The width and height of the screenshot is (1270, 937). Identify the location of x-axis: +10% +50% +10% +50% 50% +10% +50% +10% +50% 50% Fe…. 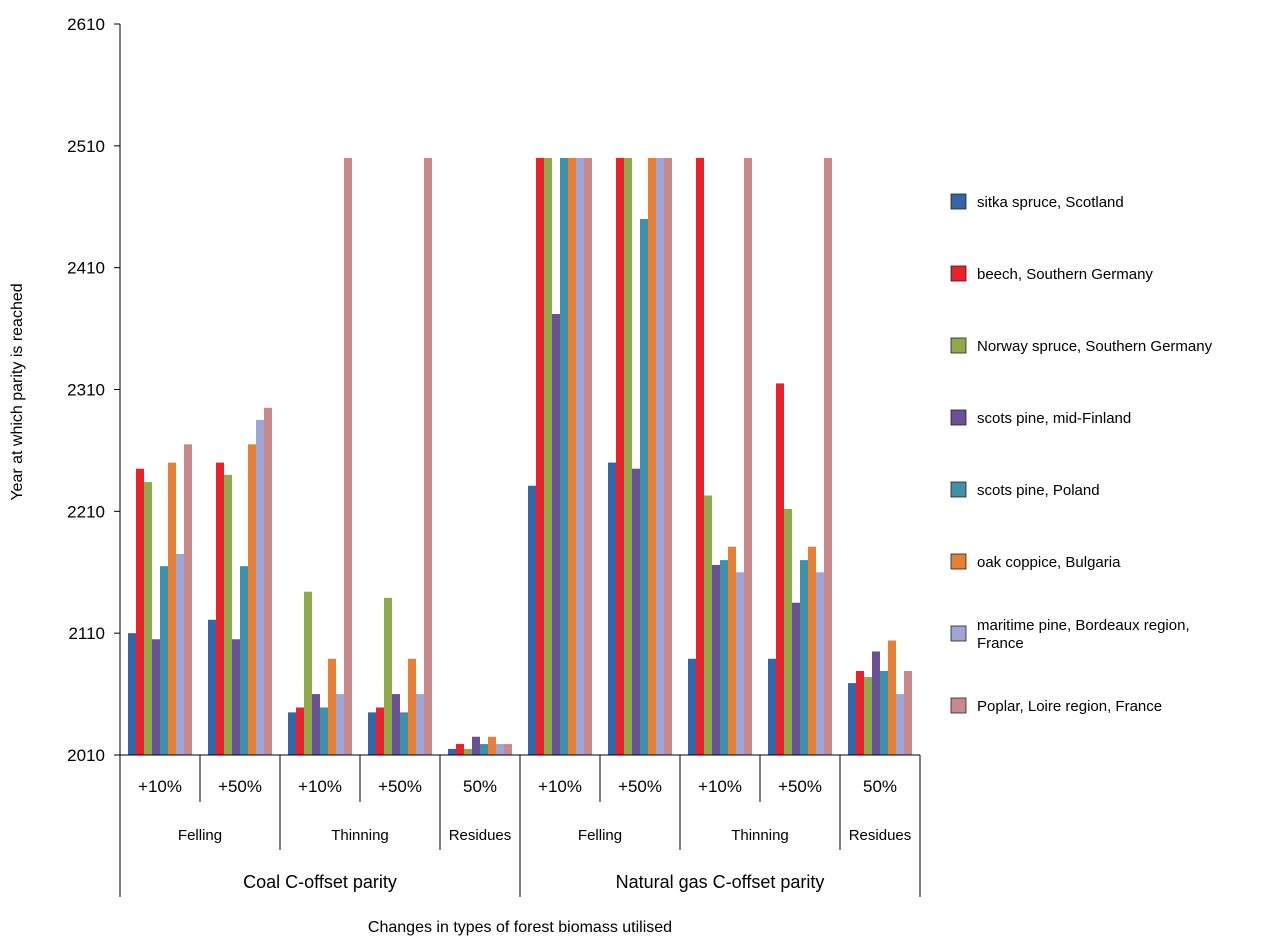
(520, 825).